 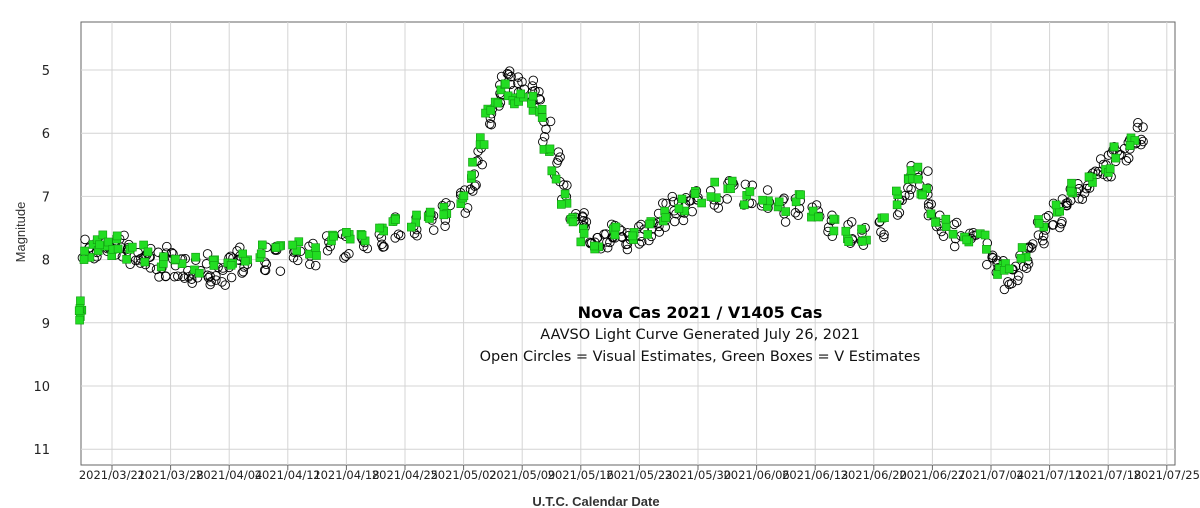 What do you see at coordinates (46, 134) in the screenshot?
I see `y-tick-label: 6` at bounding box center [46, 134].